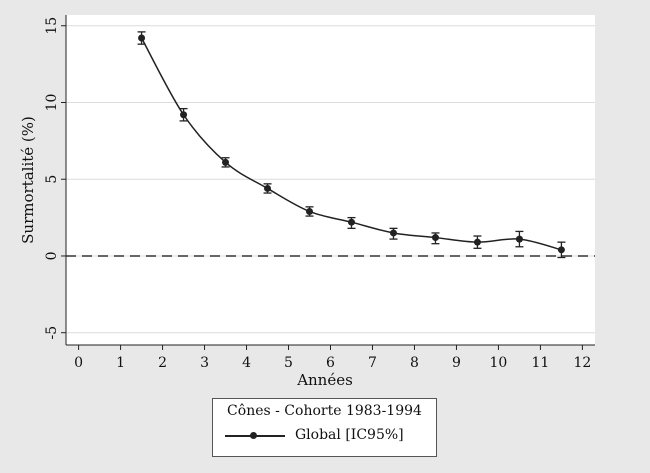 This screenshot has height=473, width=650. I want to click on legend-entry: Global [IC95%], so click(324, 435).